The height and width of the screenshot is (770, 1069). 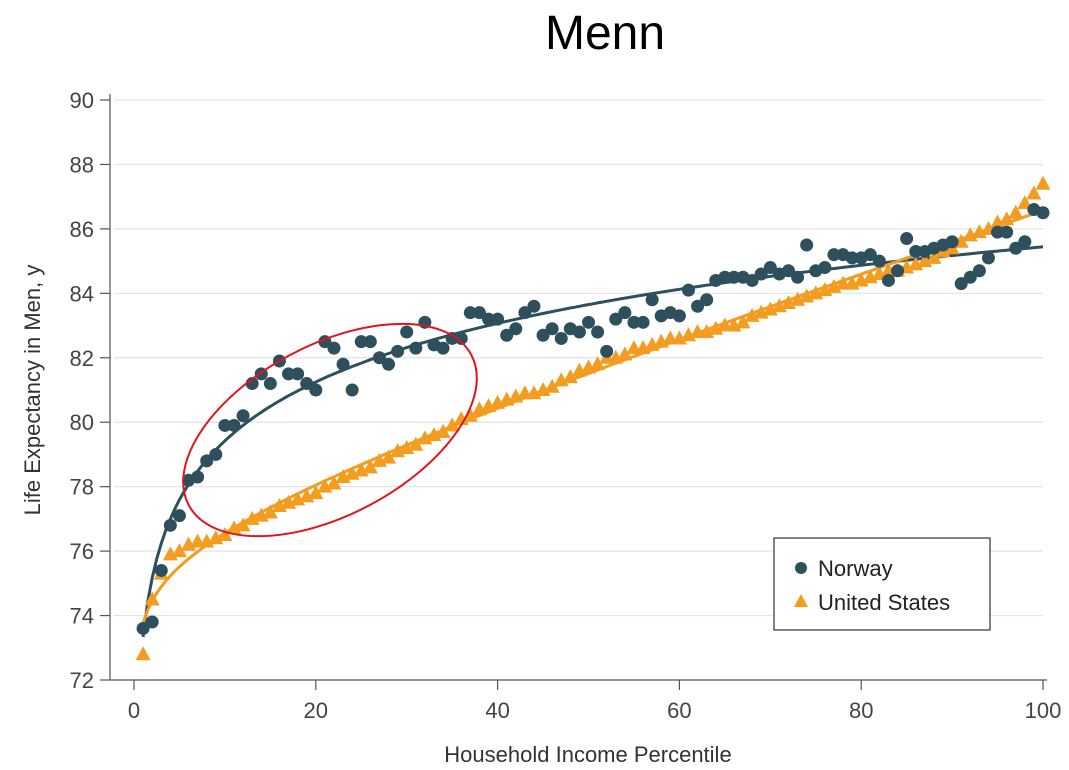 What do you see at coordinates (855, 568) in the screenshot?
I see `legend-label-norway: Norway` at bounding box center [855, 568].